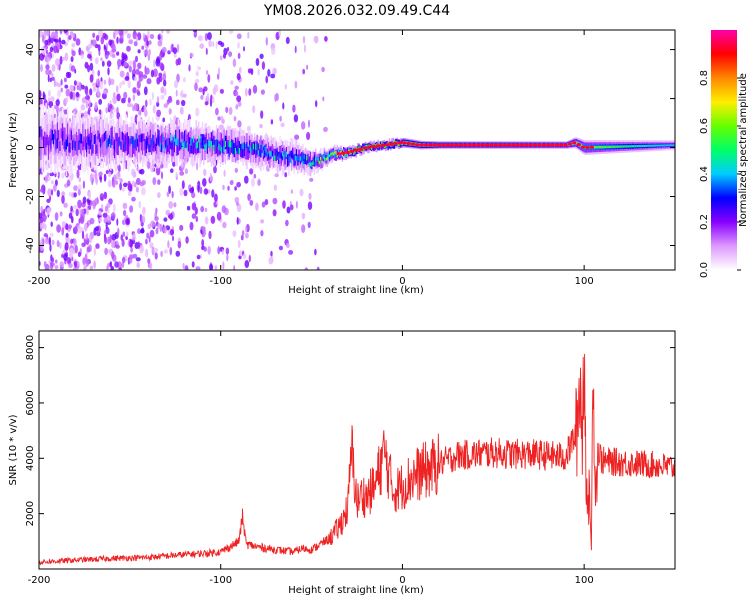 Image resolution: width=750 pixels, height=600 pixels. What do you see at coordinates (220, 580) in the screenshot?
I see `x-tick-label: -100` at bounding box center [220, 580].